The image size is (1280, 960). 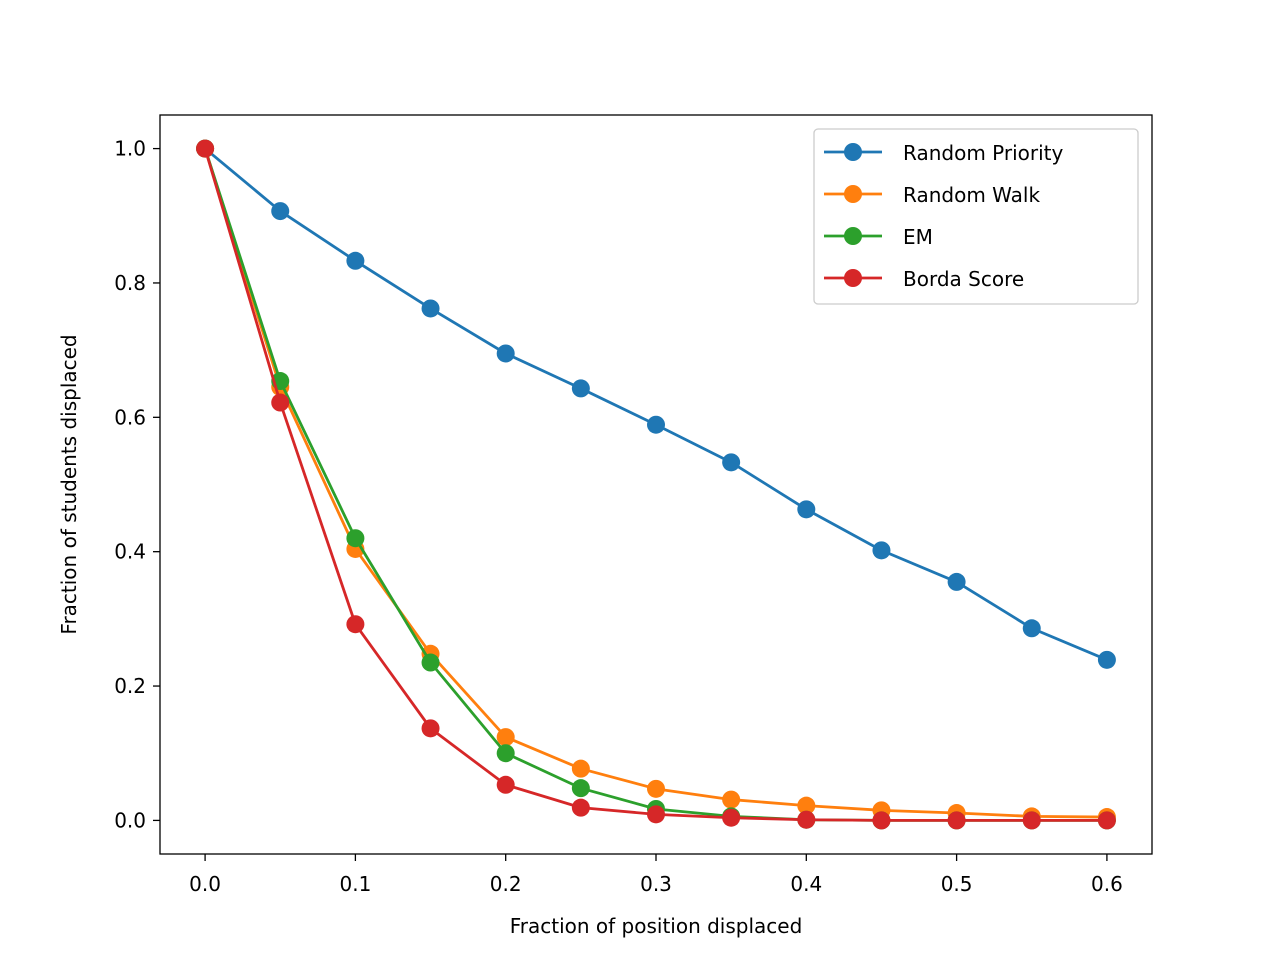 I want to click on y-tick-label: 0.6, so click(x=130, y=417).